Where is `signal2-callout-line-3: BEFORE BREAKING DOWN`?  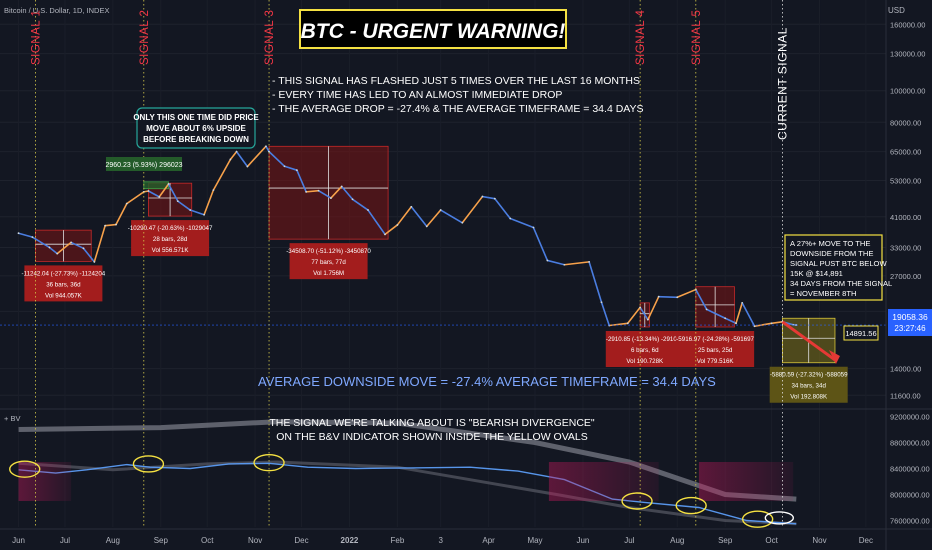 signal2-callout-line-3: BEFORE BREAKING DOWN is located at coordinates (196, 139).